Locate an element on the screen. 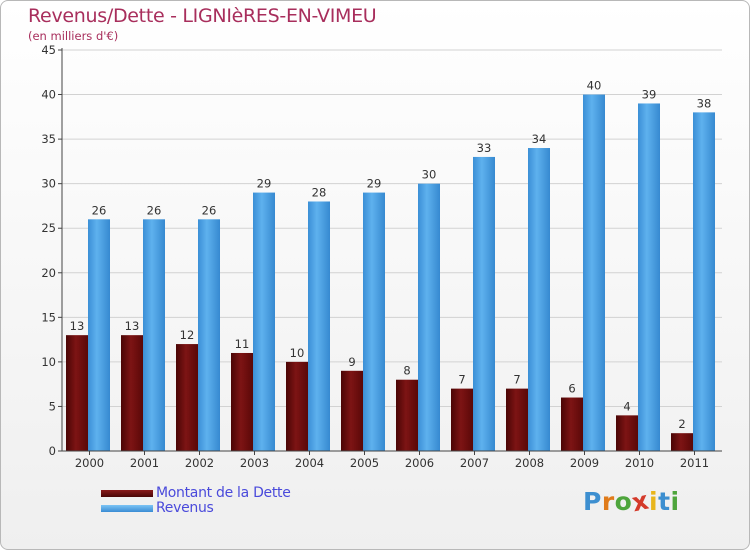 This screenshot has width=750, height=550. bar-revenus-2005 is located at coordinates (374, 322).